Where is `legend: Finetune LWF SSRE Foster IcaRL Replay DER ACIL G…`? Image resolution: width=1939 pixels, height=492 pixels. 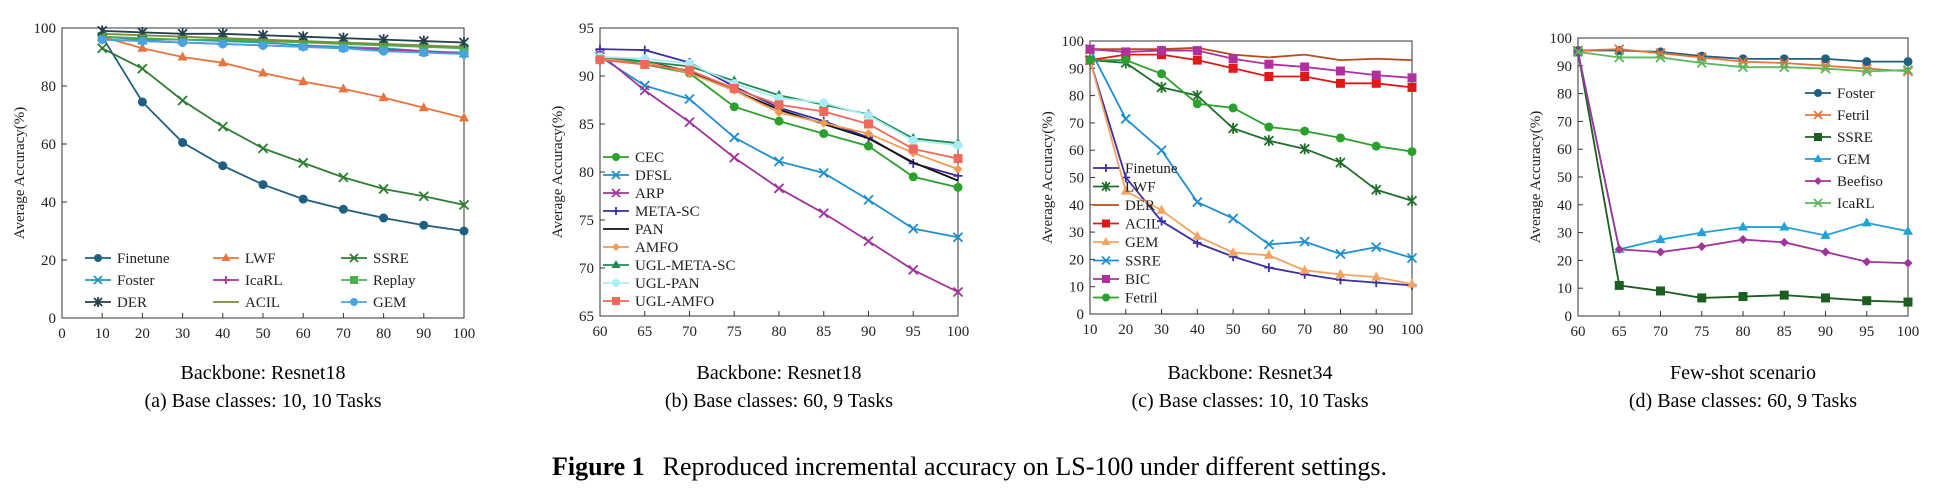
legend: Finetune LWF SSRE Foster IcaRL Replay DER ACIL G… is located at coordinates (250, 281).